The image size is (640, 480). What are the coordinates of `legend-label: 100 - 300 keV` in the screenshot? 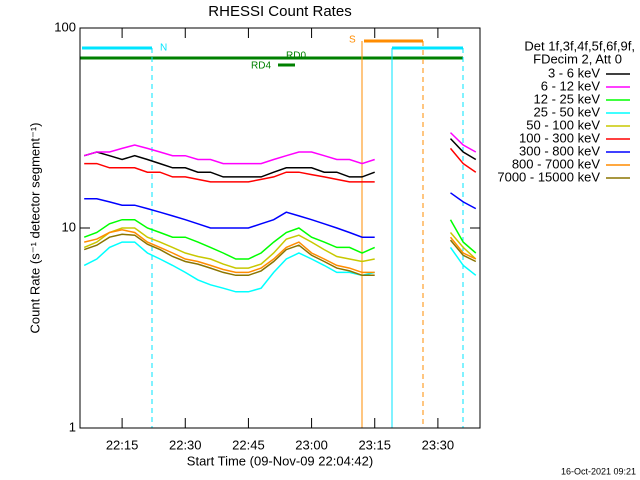 It's located at (559, 137).